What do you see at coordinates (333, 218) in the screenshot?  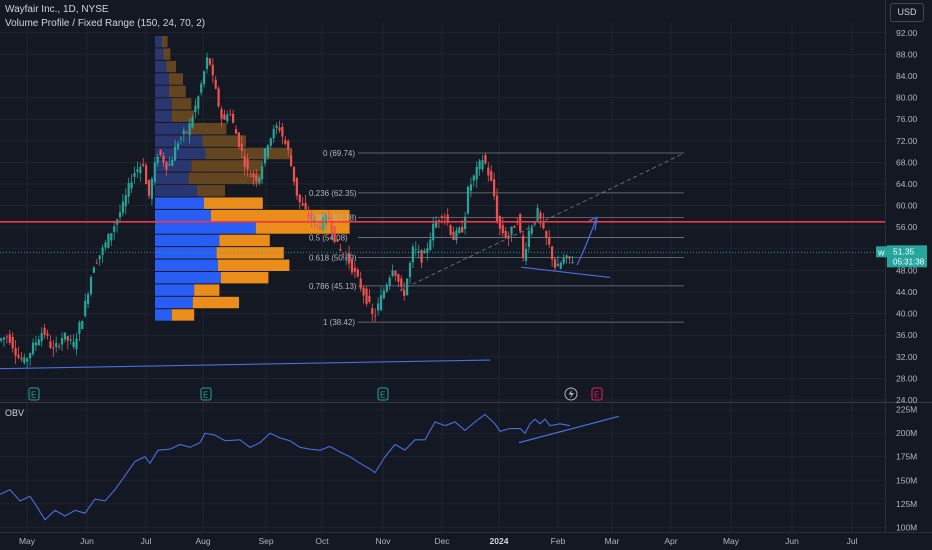 I see `fib-level-label: 0.382 (57.78)` at bounding box center [333, 218].